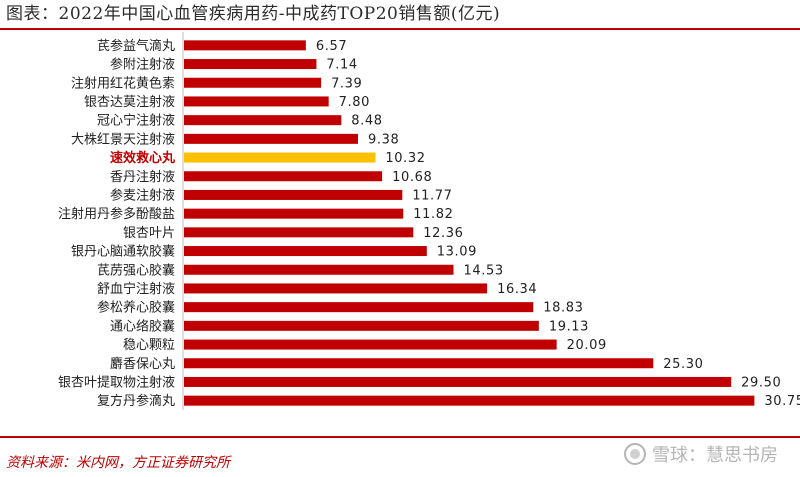 The width and height of the screenshot is (800, 477). What do you see at coordinates (123, 139) in the screenshot?
I see `category-label: 大株红景天注射液` at bounding box center [123, 139].